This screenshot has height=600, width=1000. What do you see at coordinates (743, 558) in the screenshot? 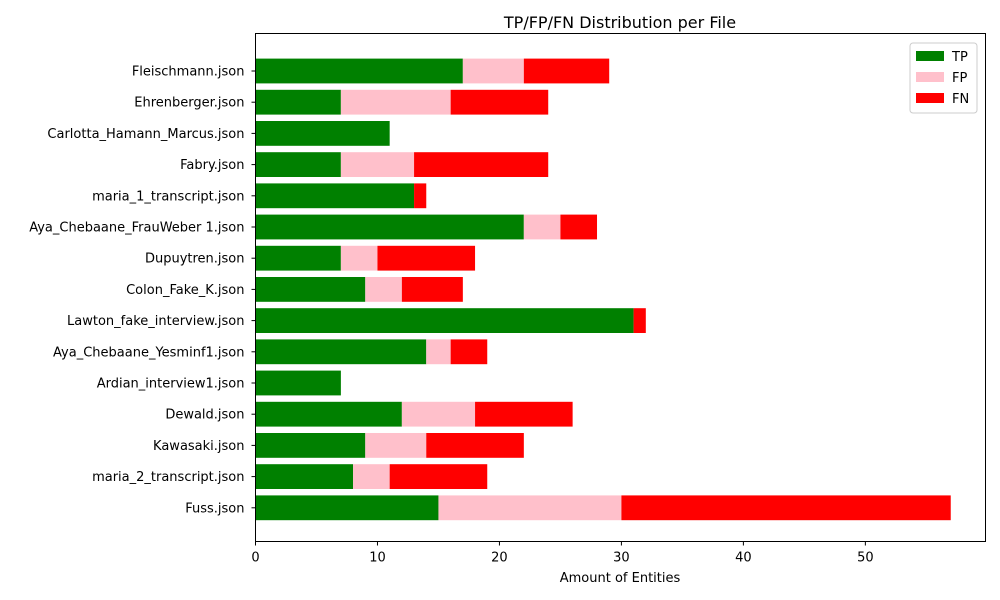
I see `x-tick-label: 40` at bounding box center [743, 558].